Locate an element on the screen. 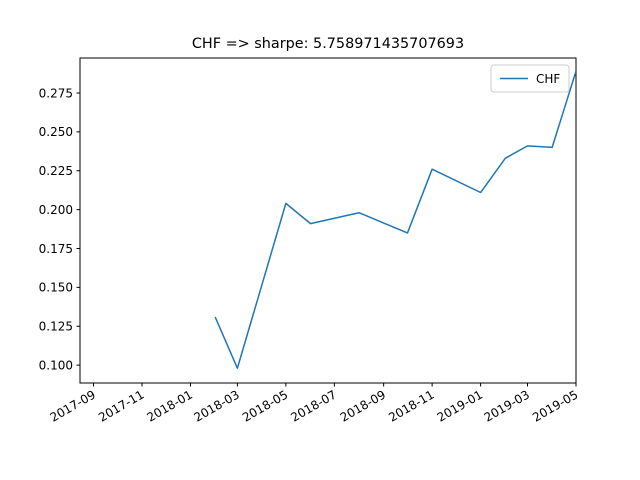 This screenshot has width=640, height=480. y-tick-label: 0.125 is located at coordinates (56, 327).